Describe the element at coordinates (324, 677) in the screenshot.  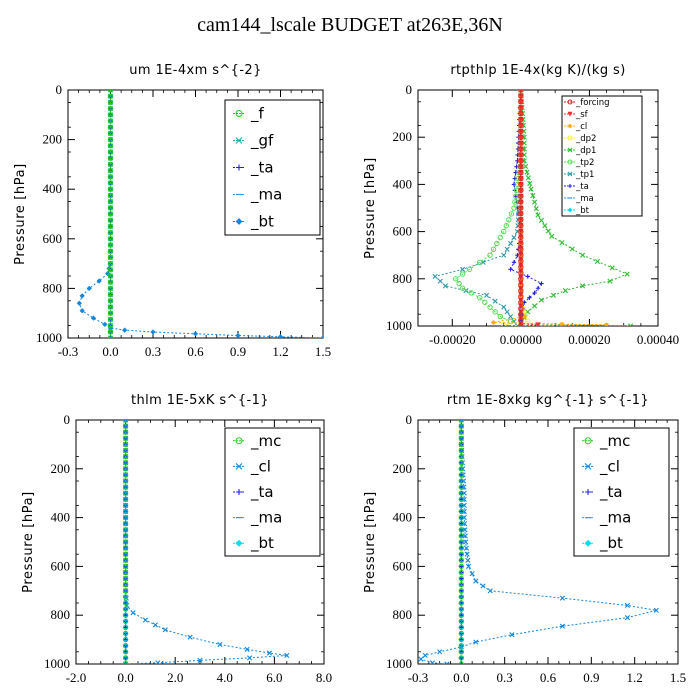
I see `x-tick-label: 8.0` at that location.